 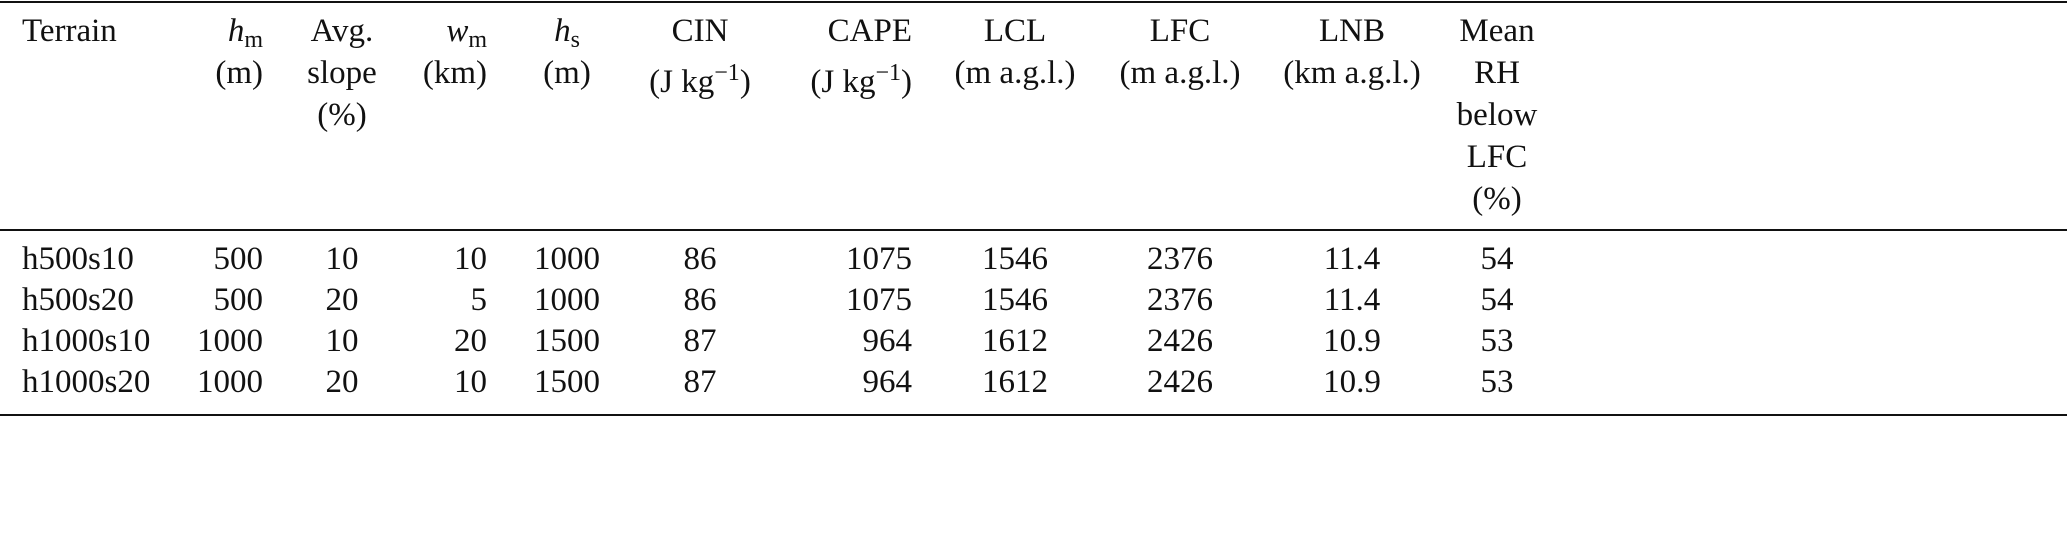 I want to click on header-cell: slope, so click(x=342, y=73).